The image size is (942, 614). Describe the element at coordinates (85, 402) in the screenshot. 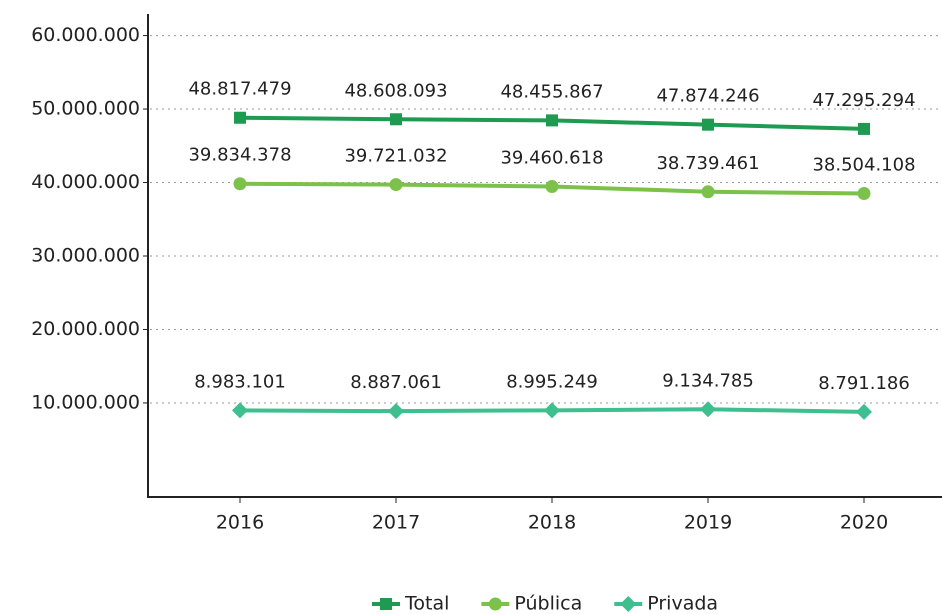

I see `y-tick-label: 10.000.000` at that location.